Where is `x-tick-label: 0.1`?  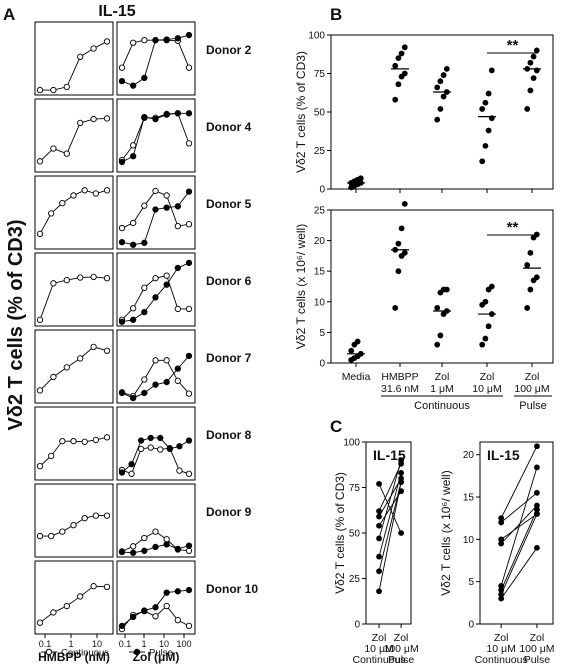 x-tick-label: 0.1 is located at coordinates (125, 644).